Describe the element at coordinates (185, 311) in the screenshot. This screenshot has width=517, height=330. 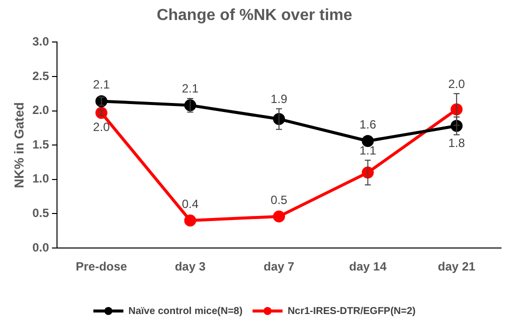
I see `legend-label: Naïve control mice(N=8)` at that location.